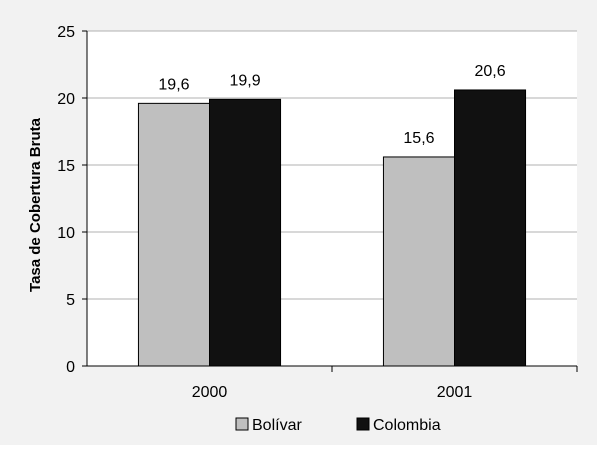 The image size is (597, 450). What do you see at coordinates (173, 84) in the screenshot?
I see `data-label: 19,6` at bounding box center [173, 84].